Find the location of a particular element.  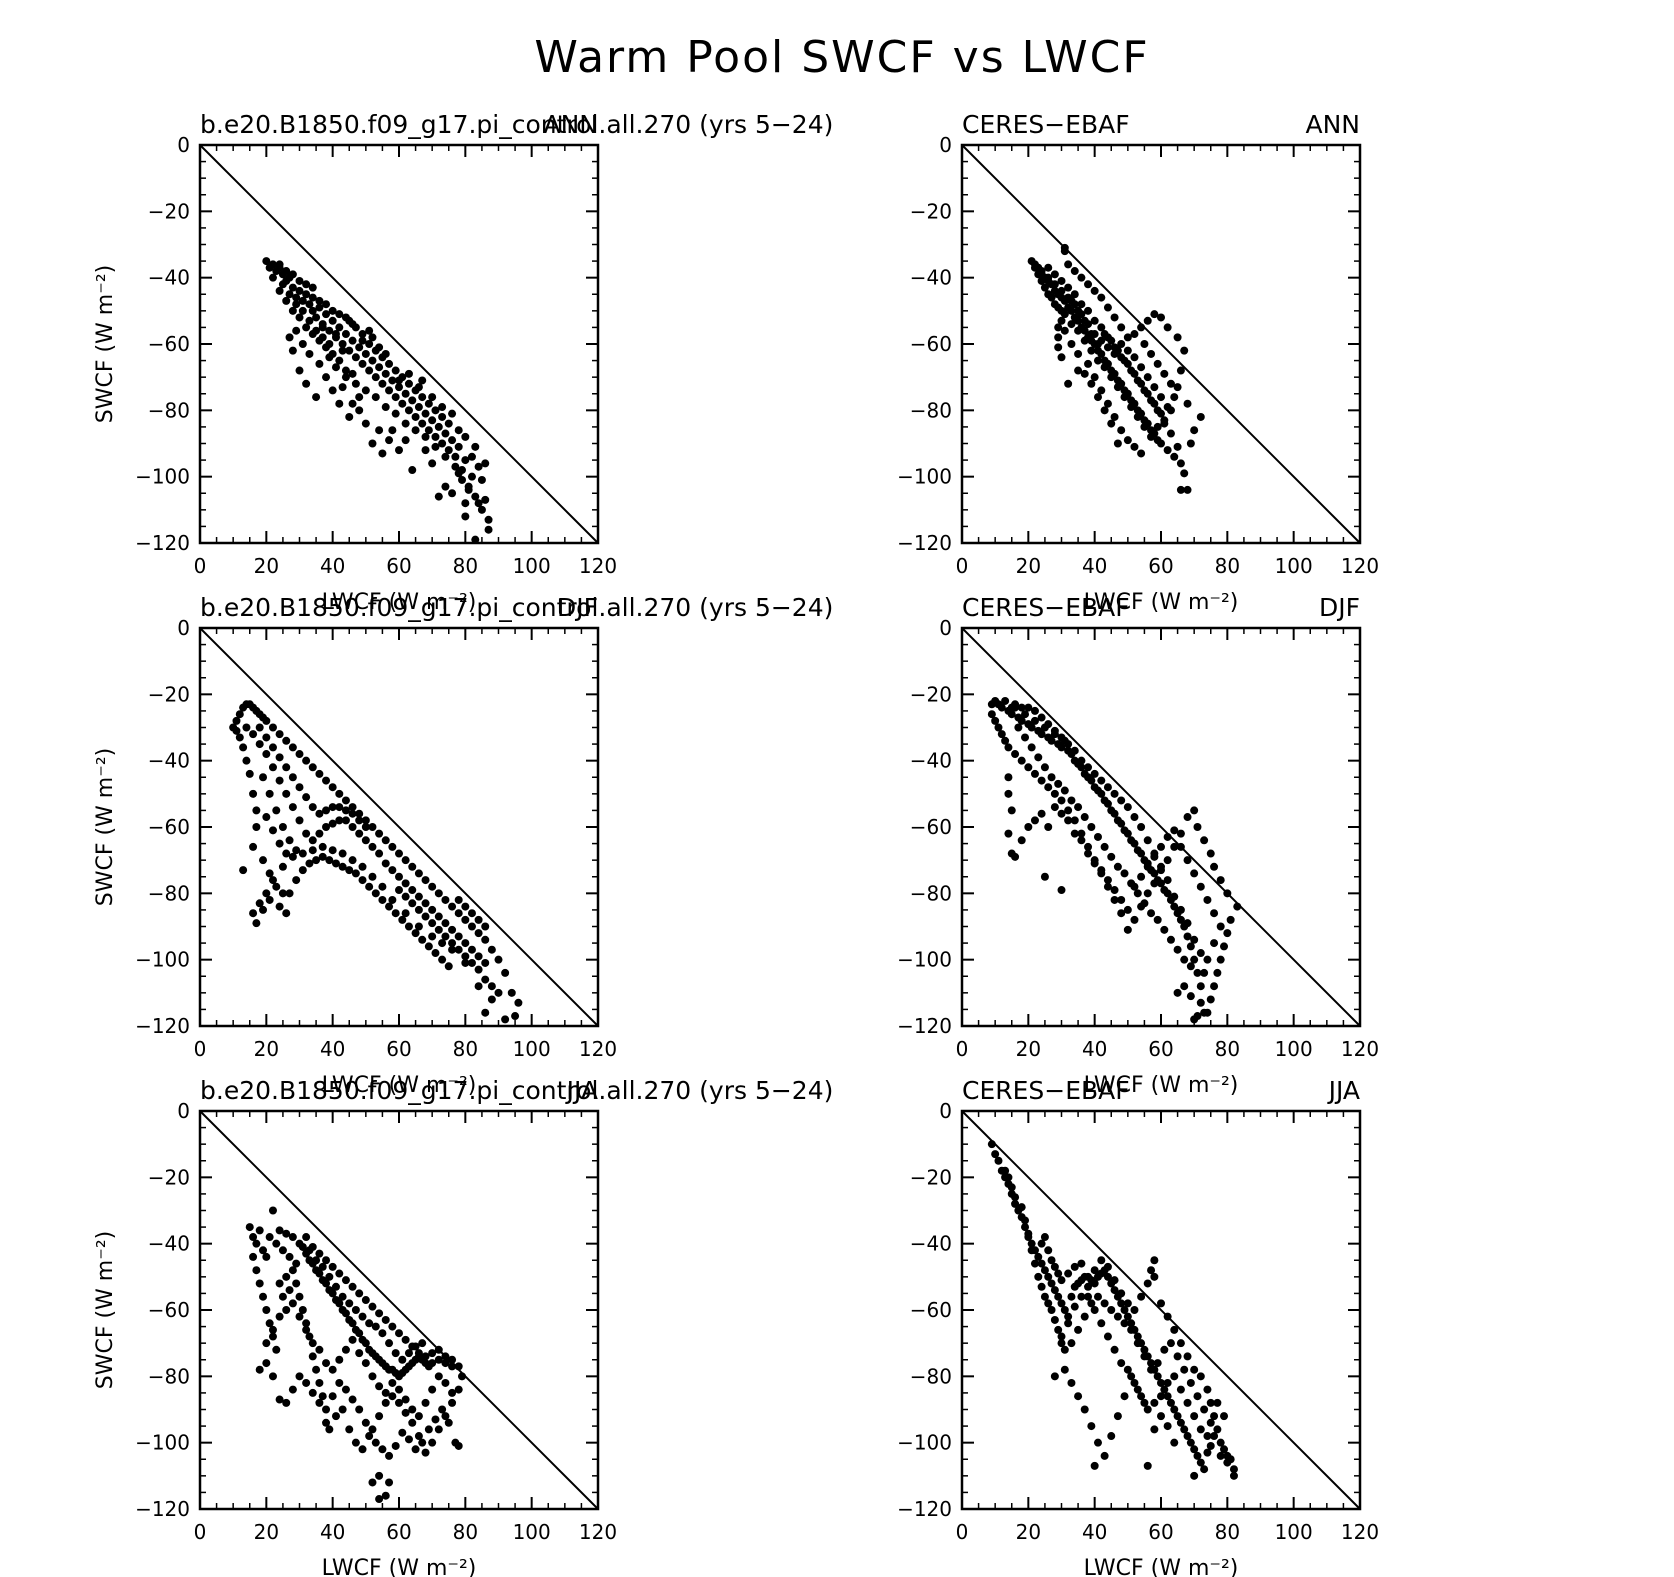

plot-frame is located at coordinates (1161, 1310).